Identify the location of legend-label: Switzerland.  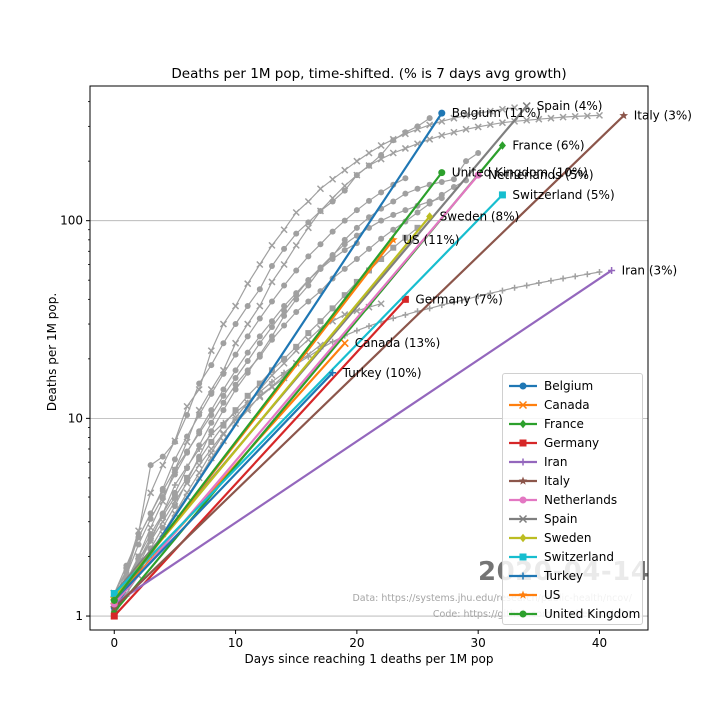
(579, 557).